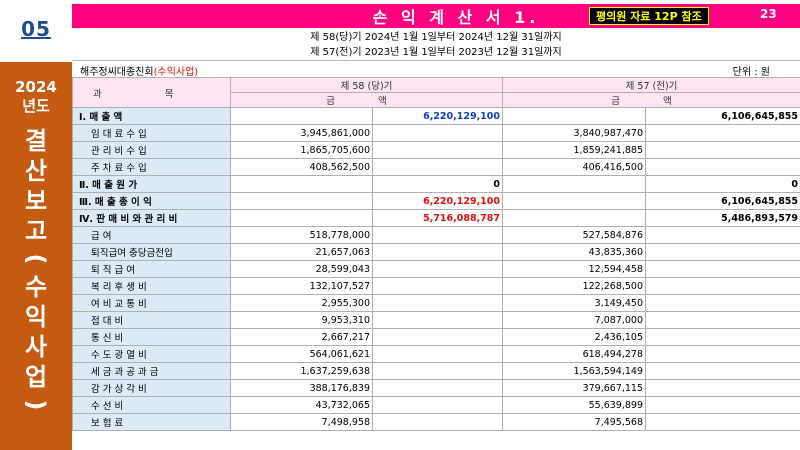 The image size is (800, 450). What do you see at coordinates (436, 201) in the screenshot?
I see `table-row: Ⅲ. 매 출 총 이 익 6,220,129,100 6,106,645,855` at bounding box center [436, 201].